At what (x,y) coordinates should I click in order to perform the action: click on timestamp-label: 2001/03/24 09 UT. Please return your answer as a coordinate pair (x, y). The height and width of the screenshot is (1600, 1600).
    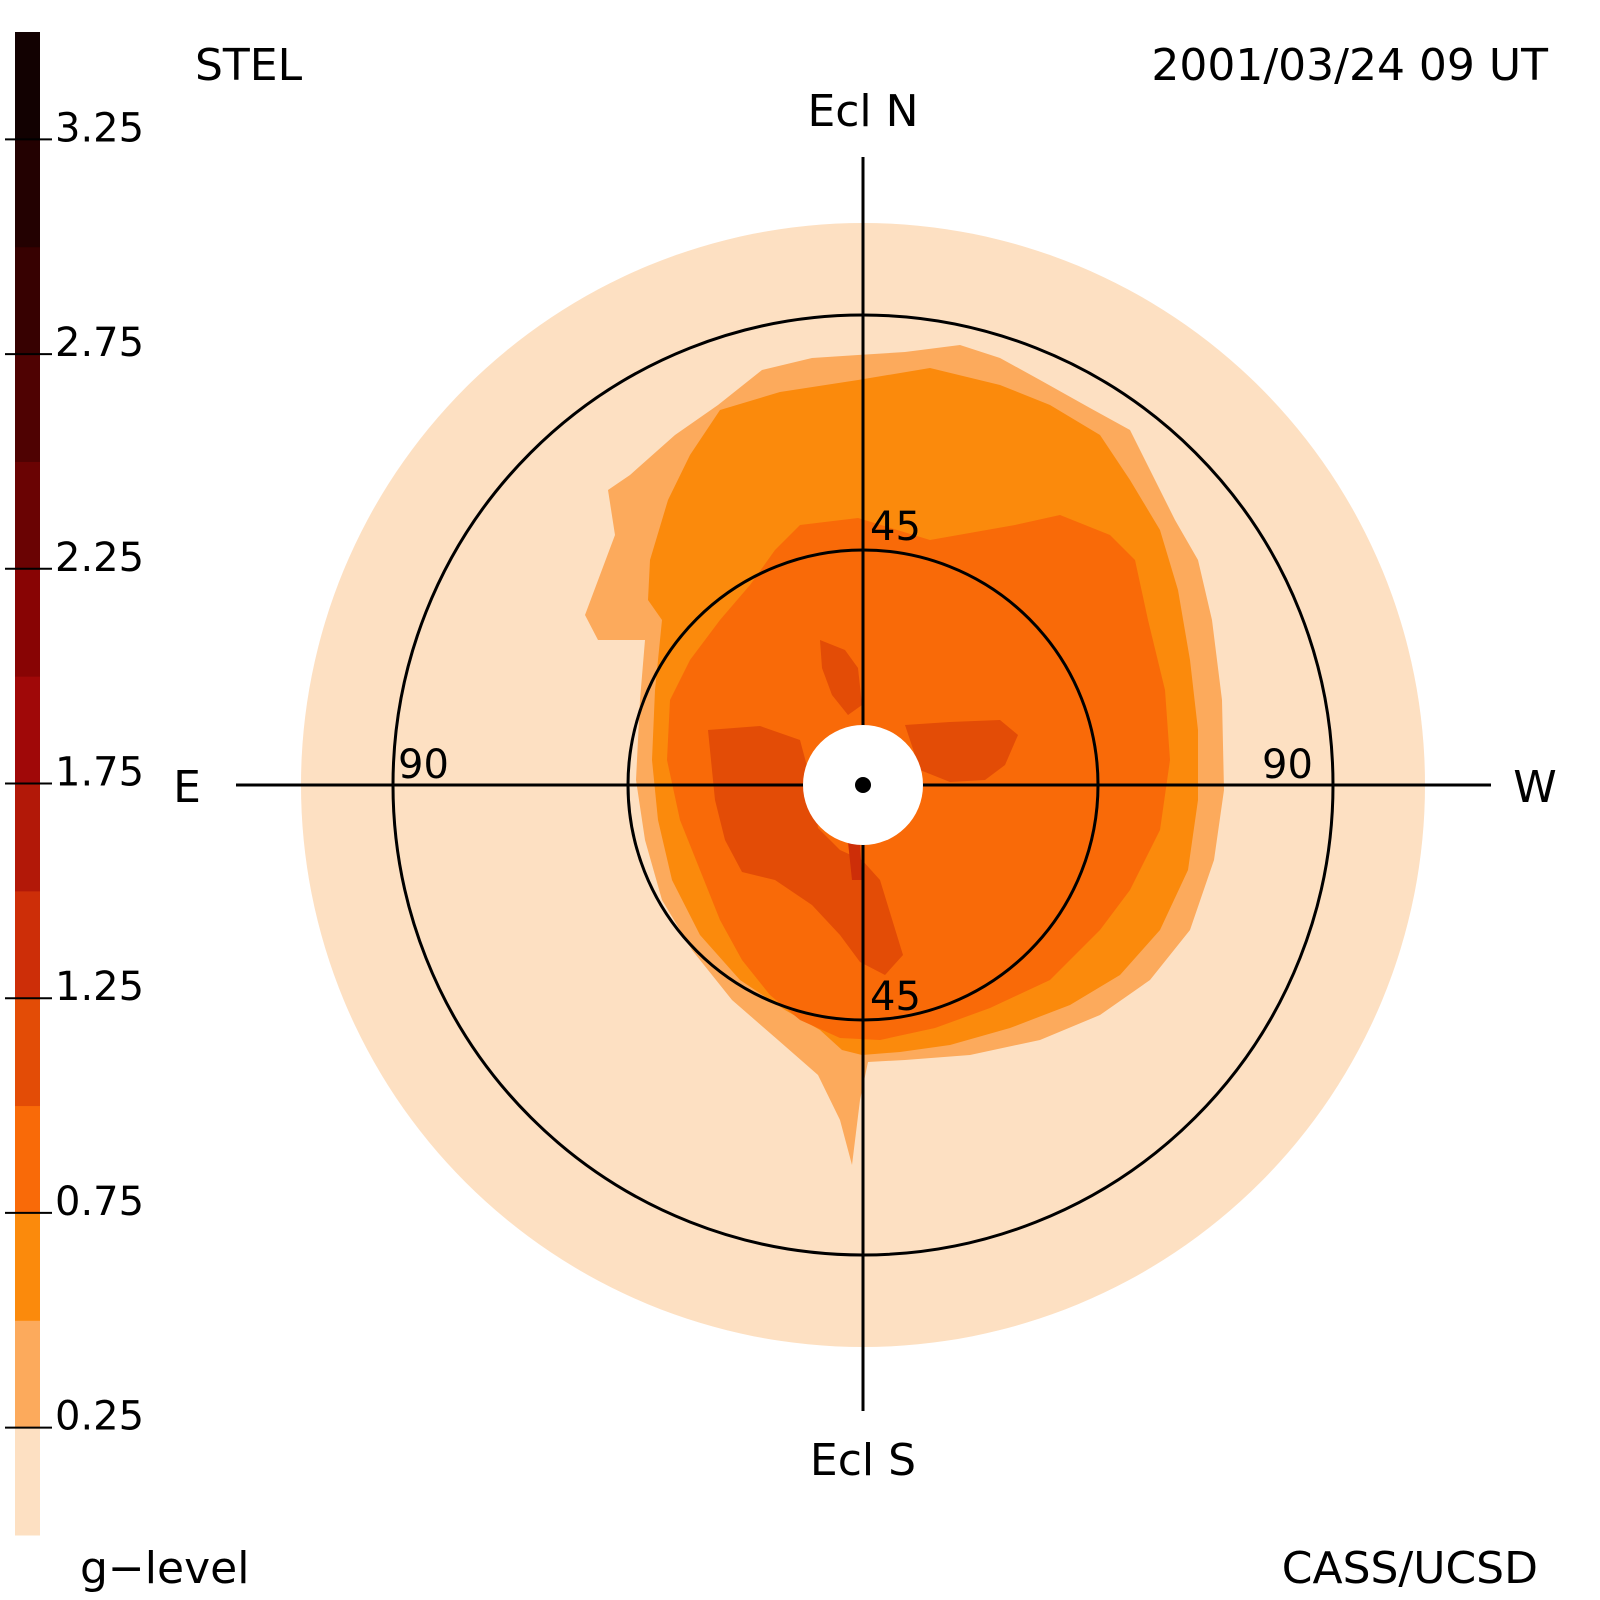
    Looking at the image, I should click on (1349, 65).